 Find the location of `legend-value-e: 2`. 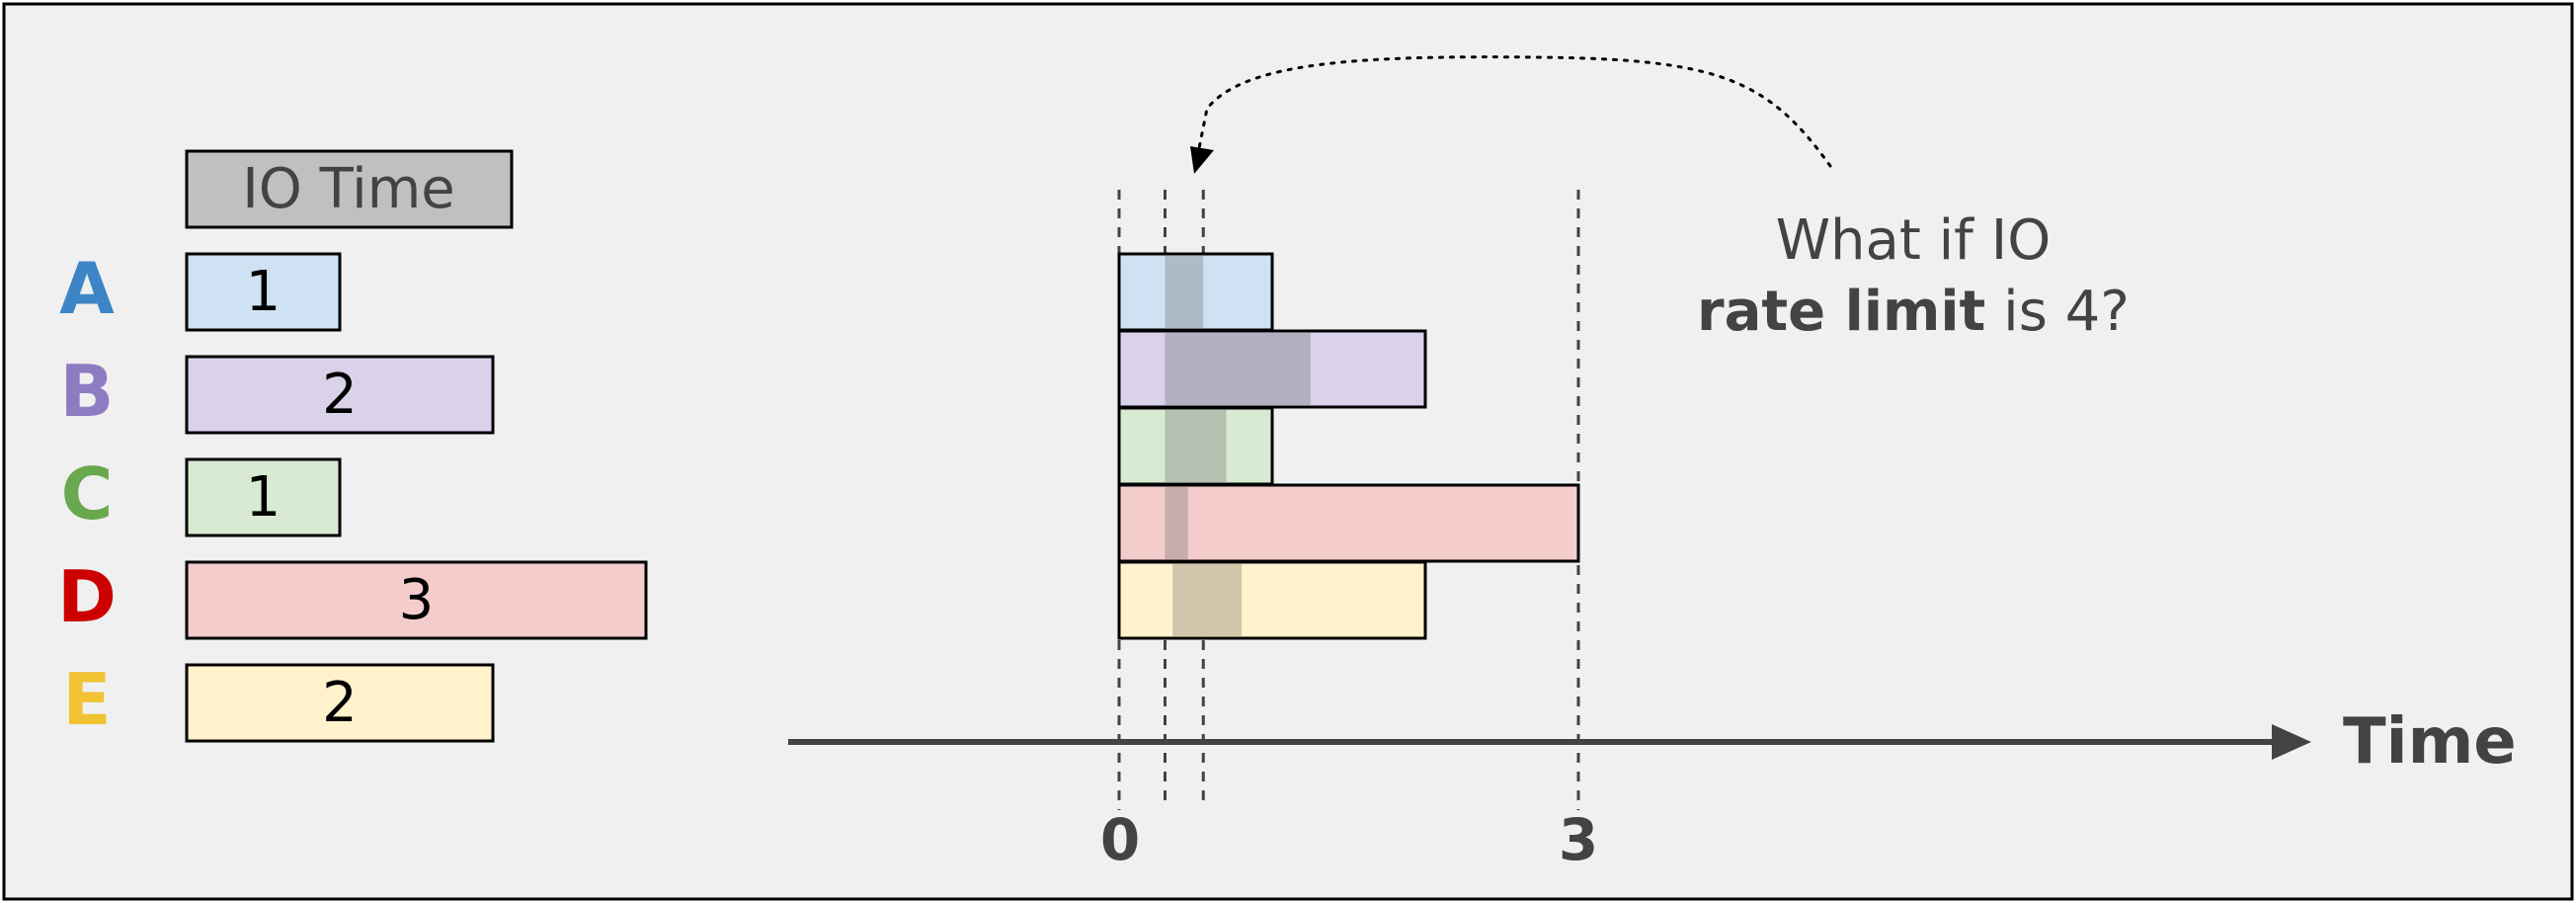

legend-value-e: 2 is located at coordinates (340, 703).